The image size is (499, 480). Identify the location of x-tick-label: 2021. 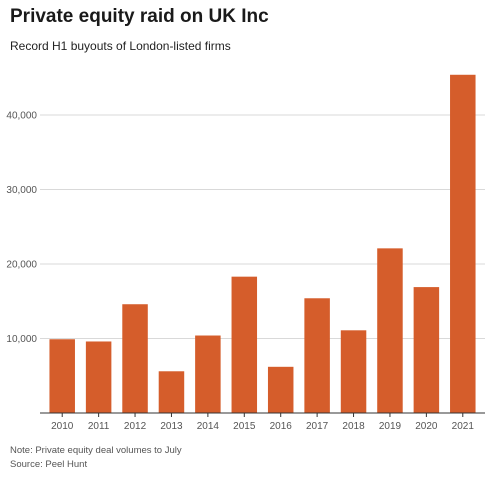
(463, 426).